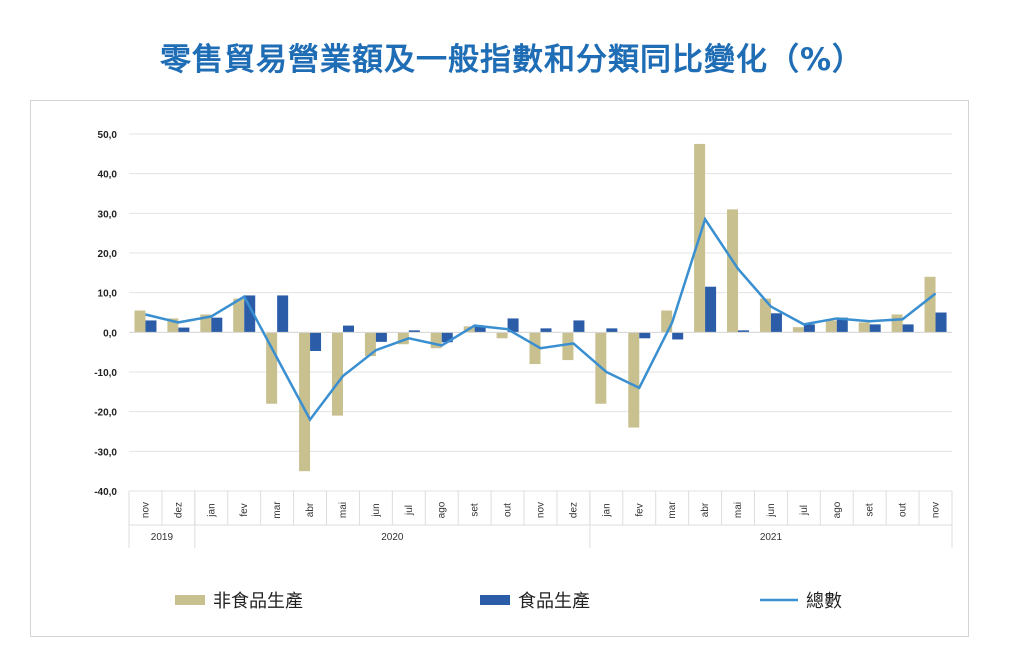 This screenshot has width=1024, height=660. I want to click on year-label: 2019, so click(162, 537).